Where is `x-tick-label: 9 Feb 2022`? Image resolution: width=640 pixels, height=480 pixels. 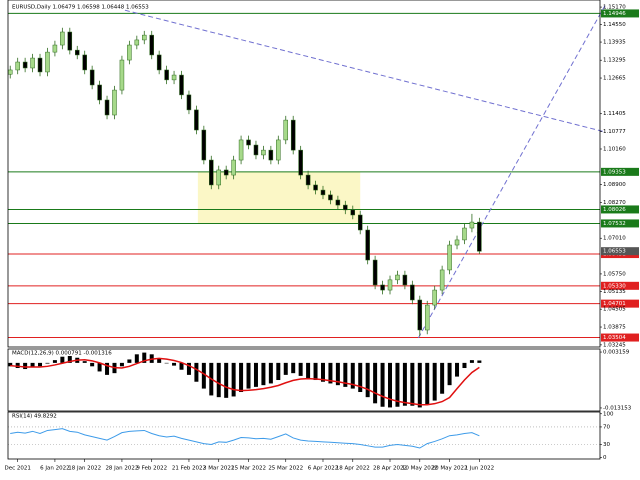 x-tick-label: 9 Feb 2022 is located at coordinates (151, 469).